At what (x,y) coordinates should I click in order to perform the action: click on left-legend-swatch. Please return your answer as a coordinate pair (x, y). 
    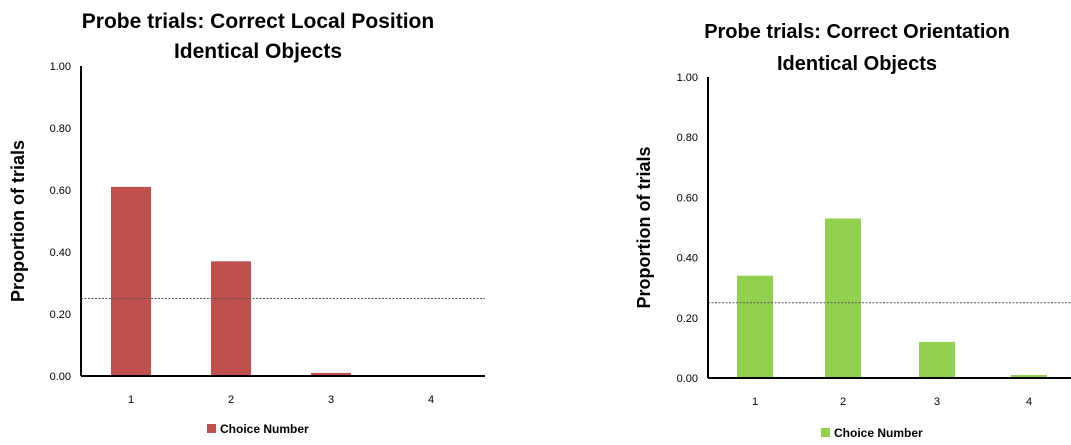
    Looking at the image, I should click on (211, 428).